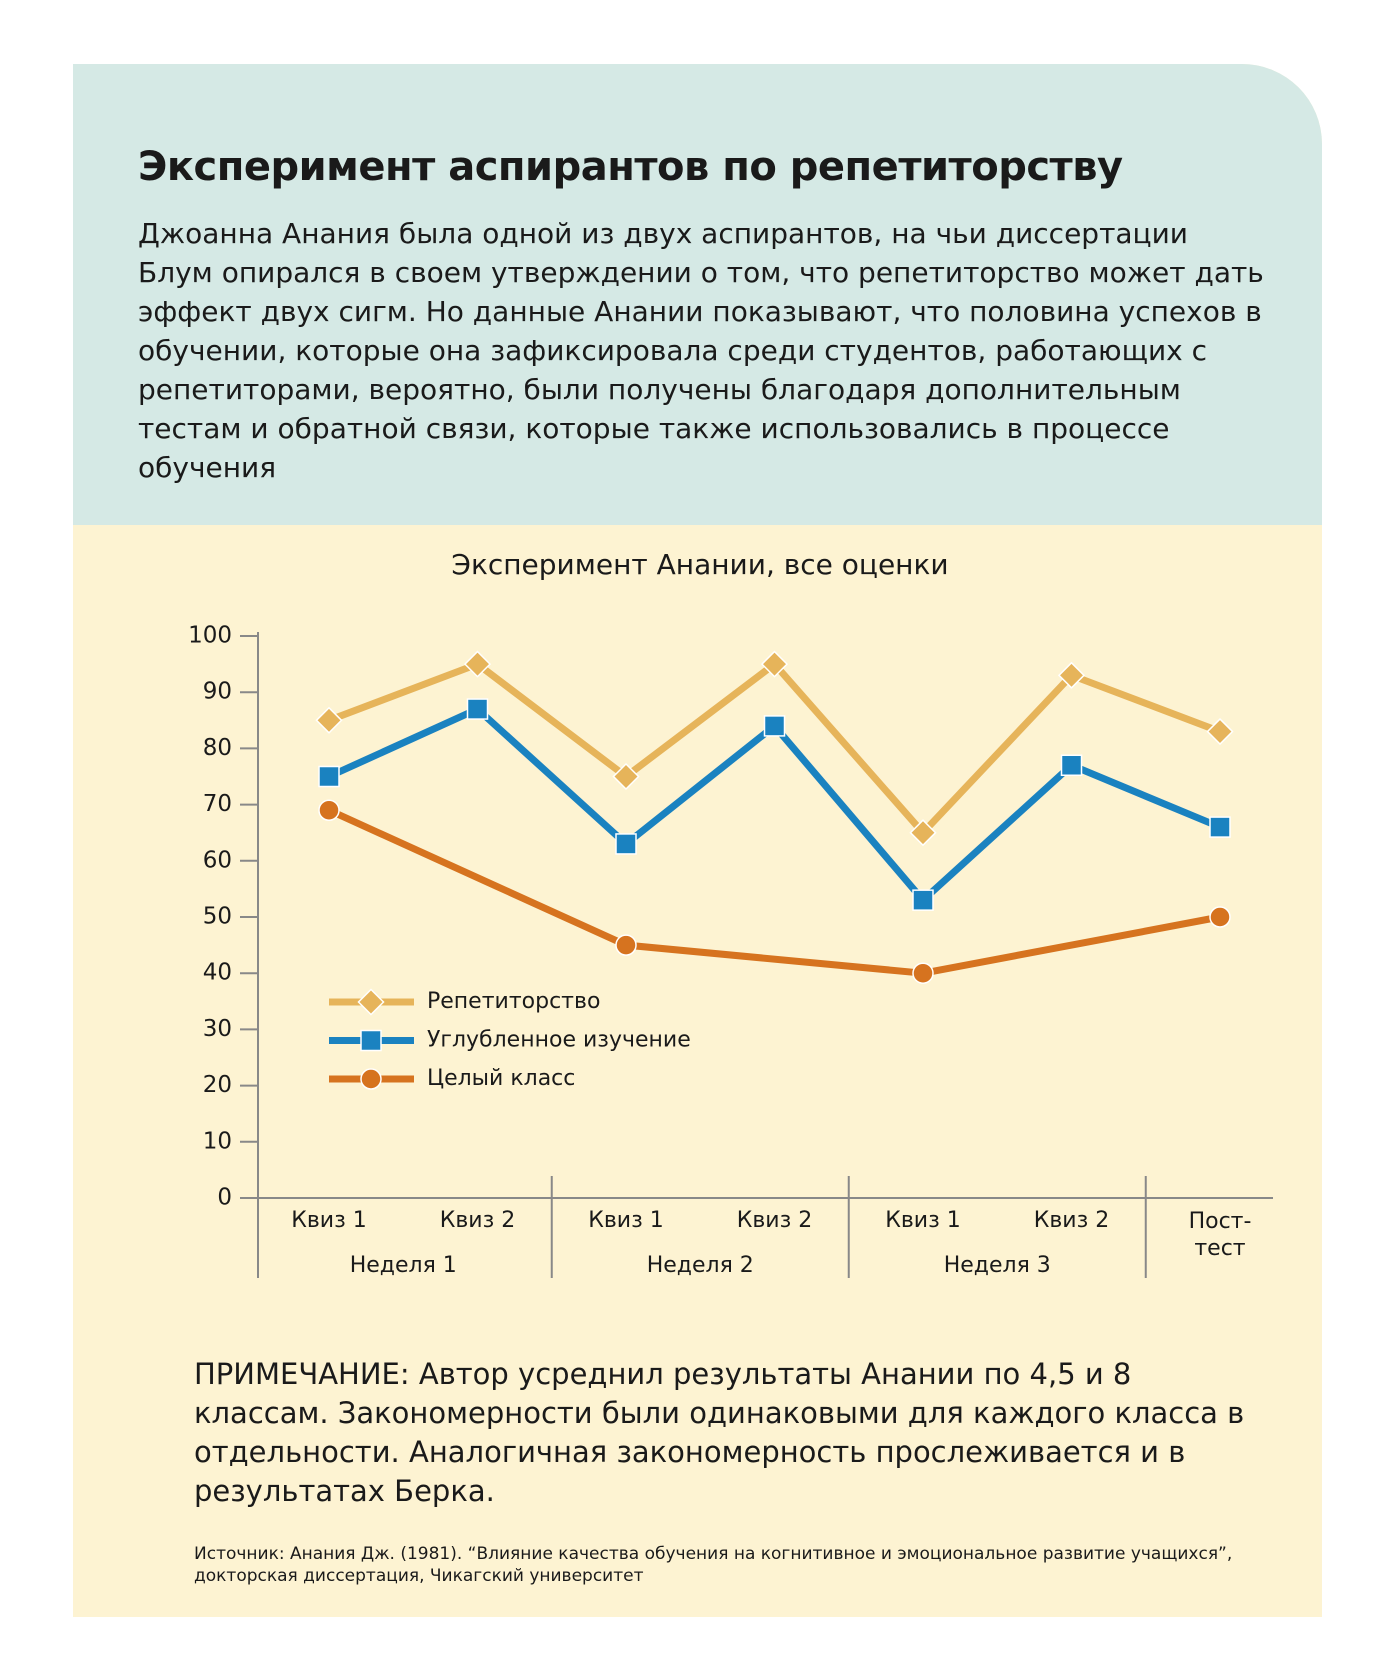 Image resolution: width=1400 pixels, height=1662 pixels. Describe the element at coordinates (217, 692) in the screenshot. I see `y-tick-label: 90` at that location.